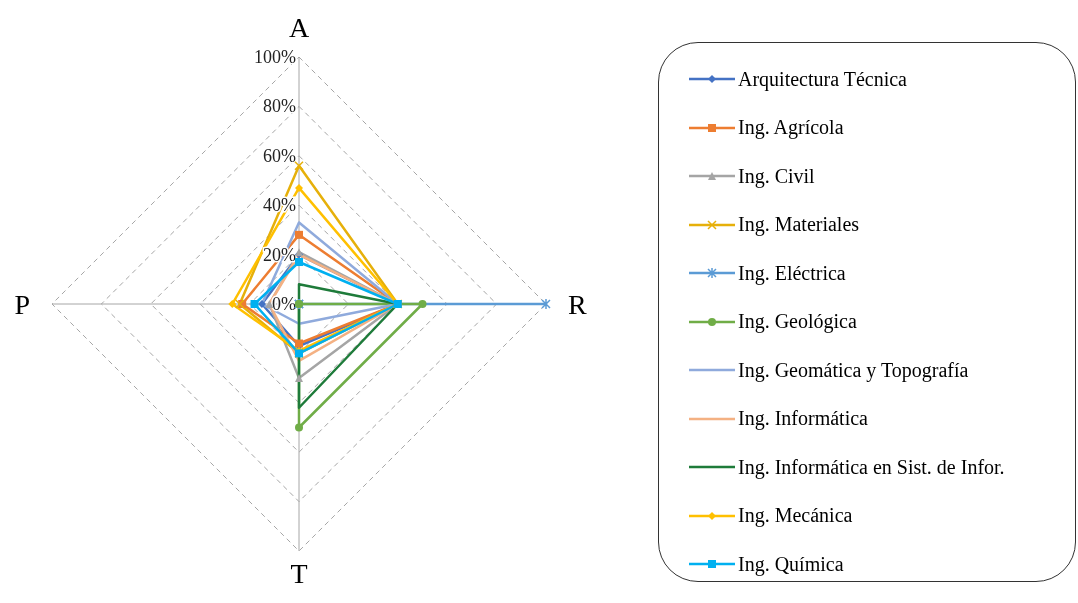 The height and width of the screenshot is (603, 1078). Describe the element at coordinates (853, 370) in the screenshot. I see `legend-label: Ing. Geomática y Topografía` at that location.